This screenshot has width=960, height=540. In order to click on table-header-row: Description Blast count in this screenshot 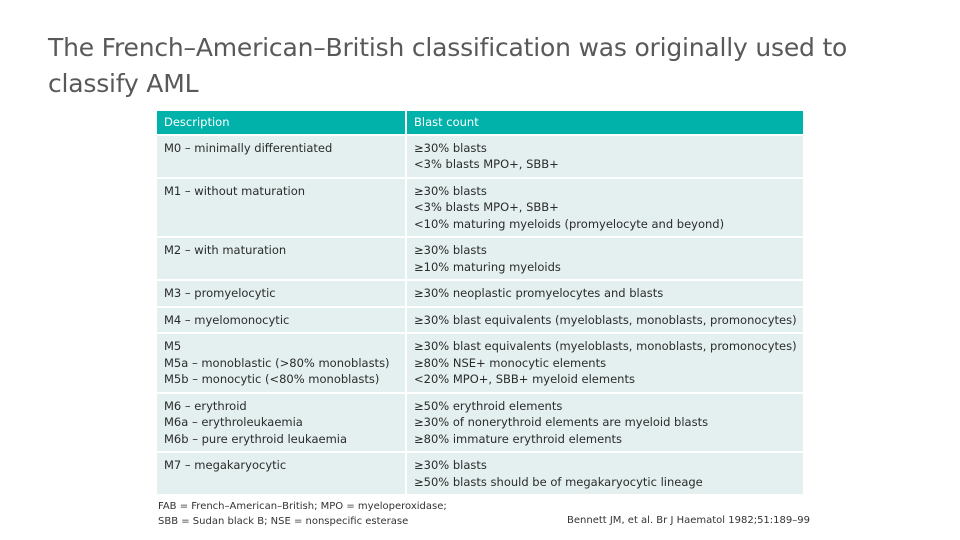, I will do `click(480, 123)`.